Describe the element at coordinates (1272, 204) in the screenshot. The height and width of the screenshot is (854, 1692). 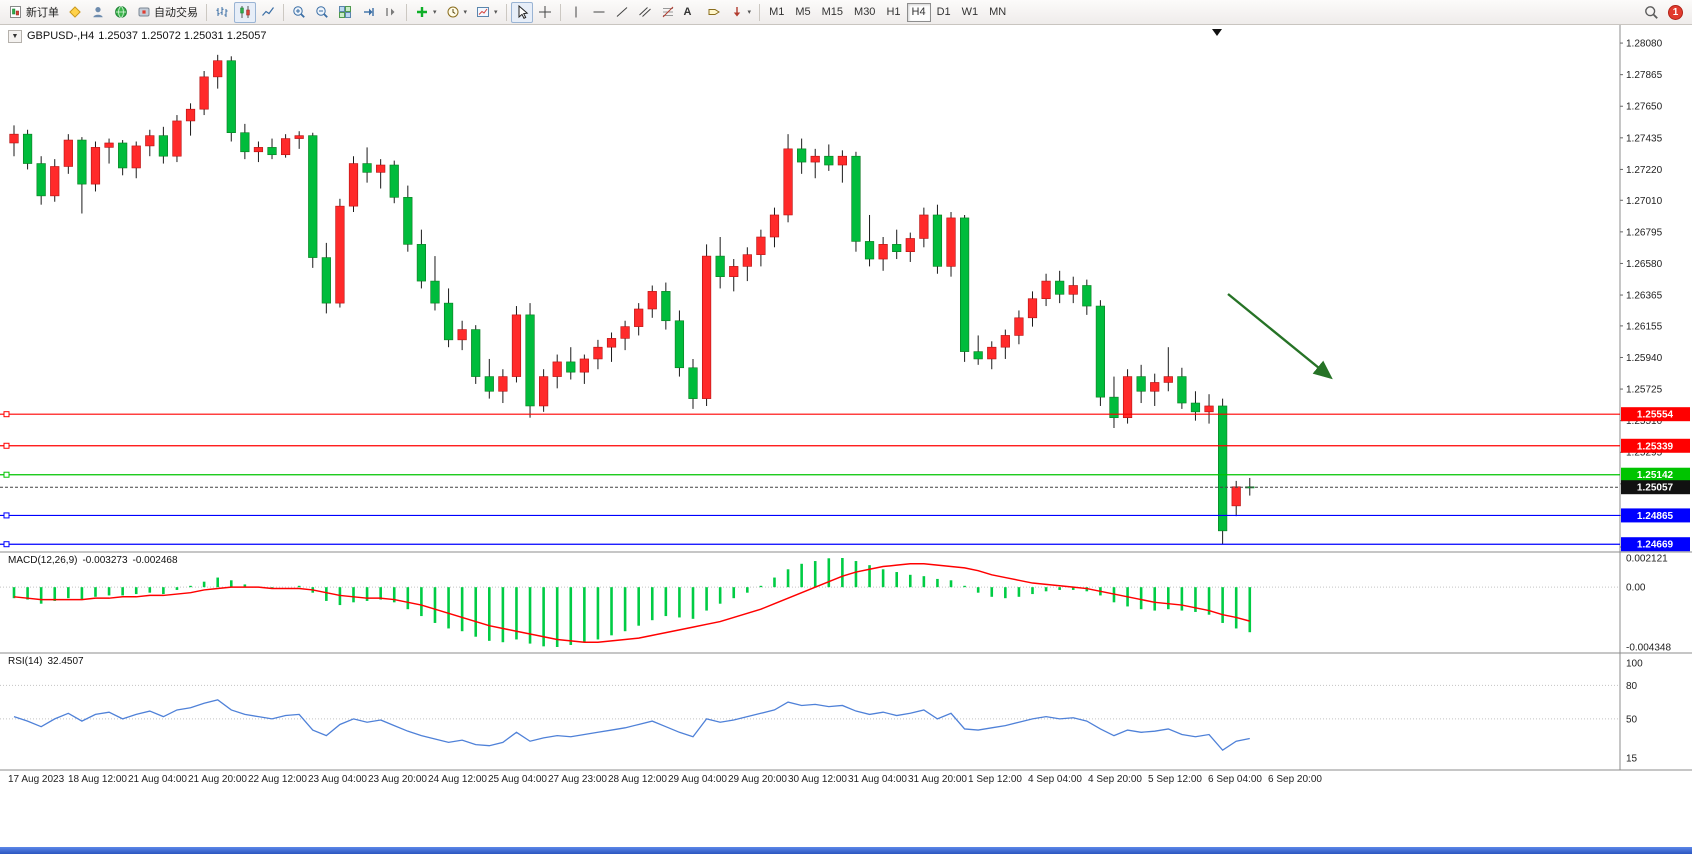
I see `annotations` at that location.